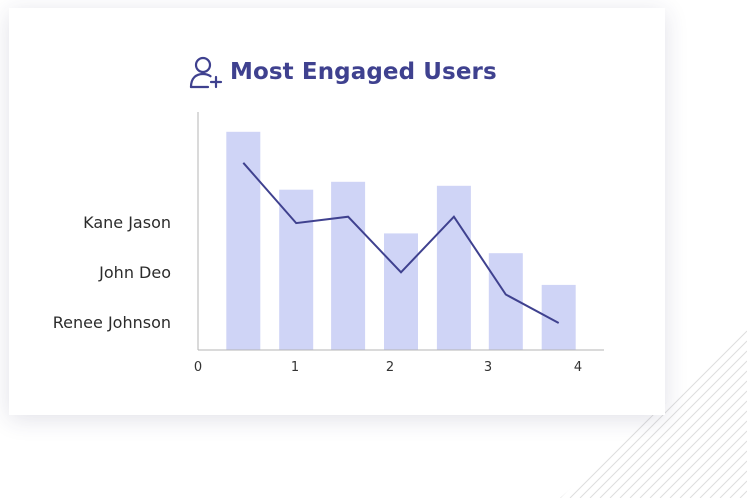  Describe the element at coordinates (488, 367) in the screenshot. I see `x-tick-label: 3` at that location.